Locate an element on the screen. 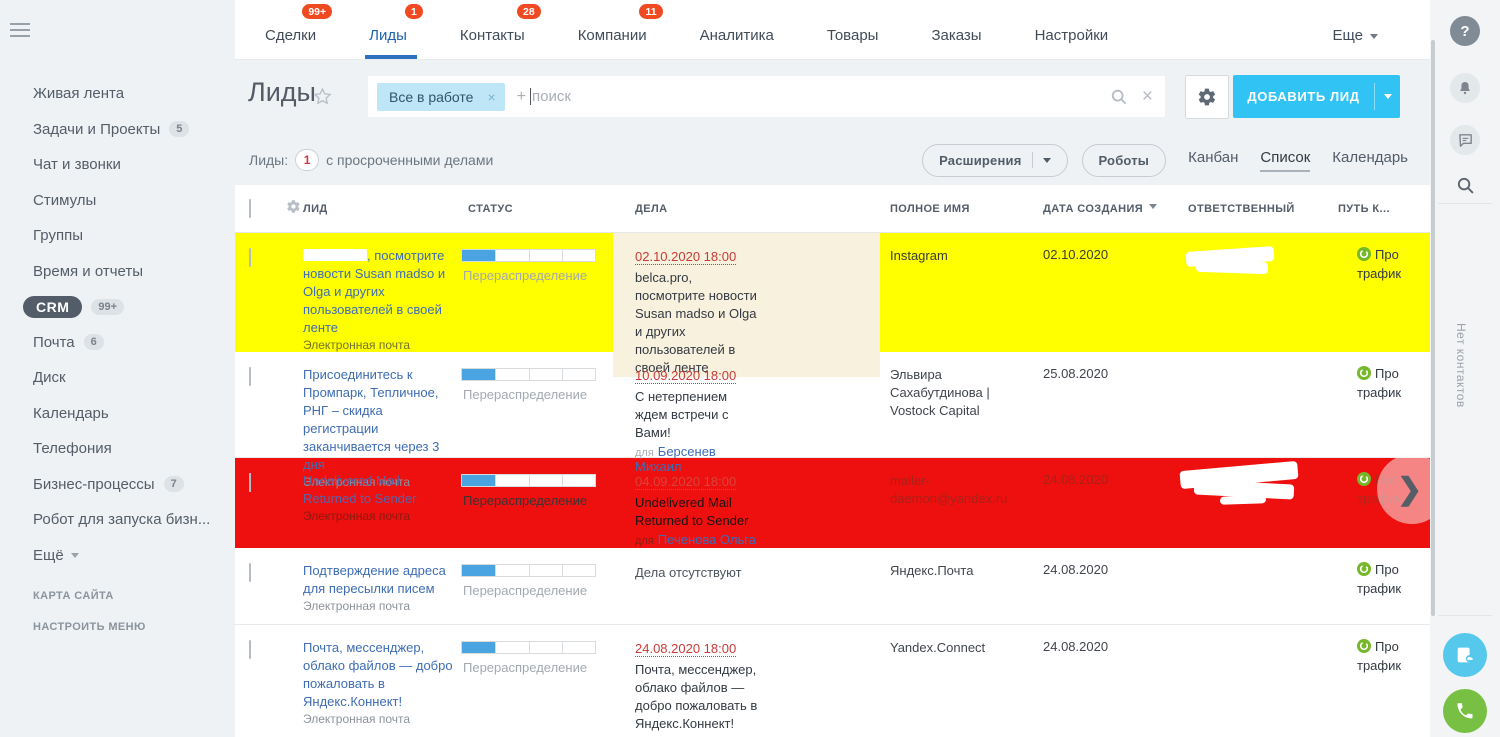 The height and width of the screenshot is (737, 1500). help-button: ? is located at coordinates (1465, 31).